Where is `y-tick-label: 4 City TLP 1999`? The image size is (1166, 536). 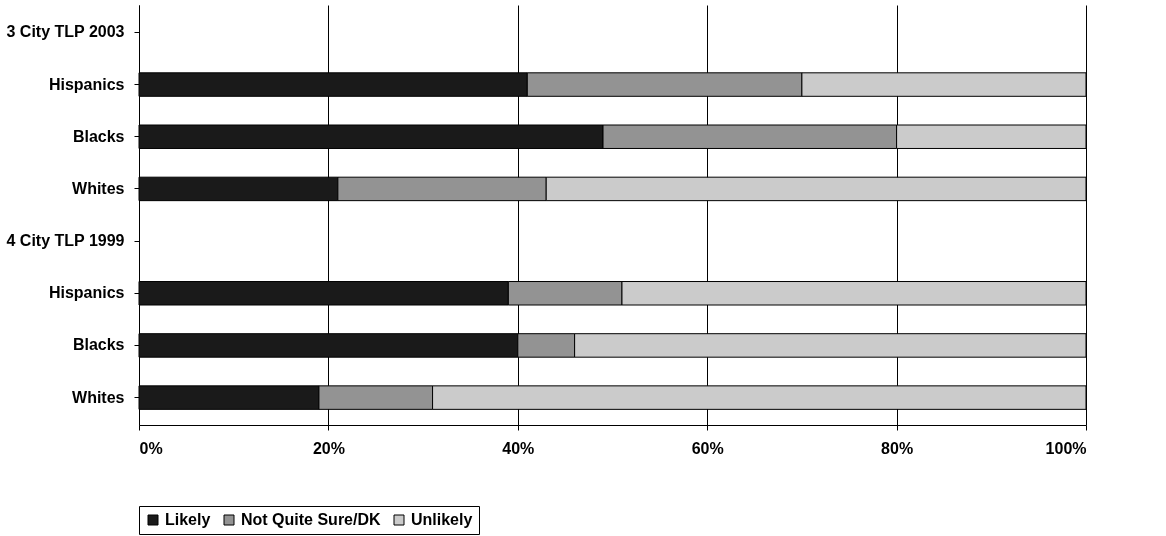
y-tick-label: 4 City TLP 1999 is located at coordinates (65, 241).